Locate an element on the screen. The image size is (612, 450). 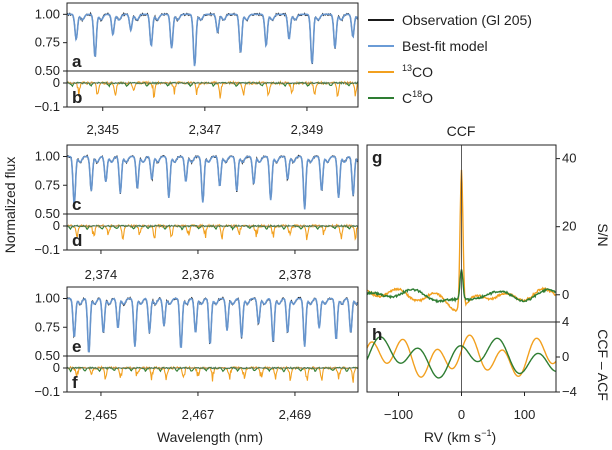
y-tick-label-h: 0 is located at coordinates (565, 356).